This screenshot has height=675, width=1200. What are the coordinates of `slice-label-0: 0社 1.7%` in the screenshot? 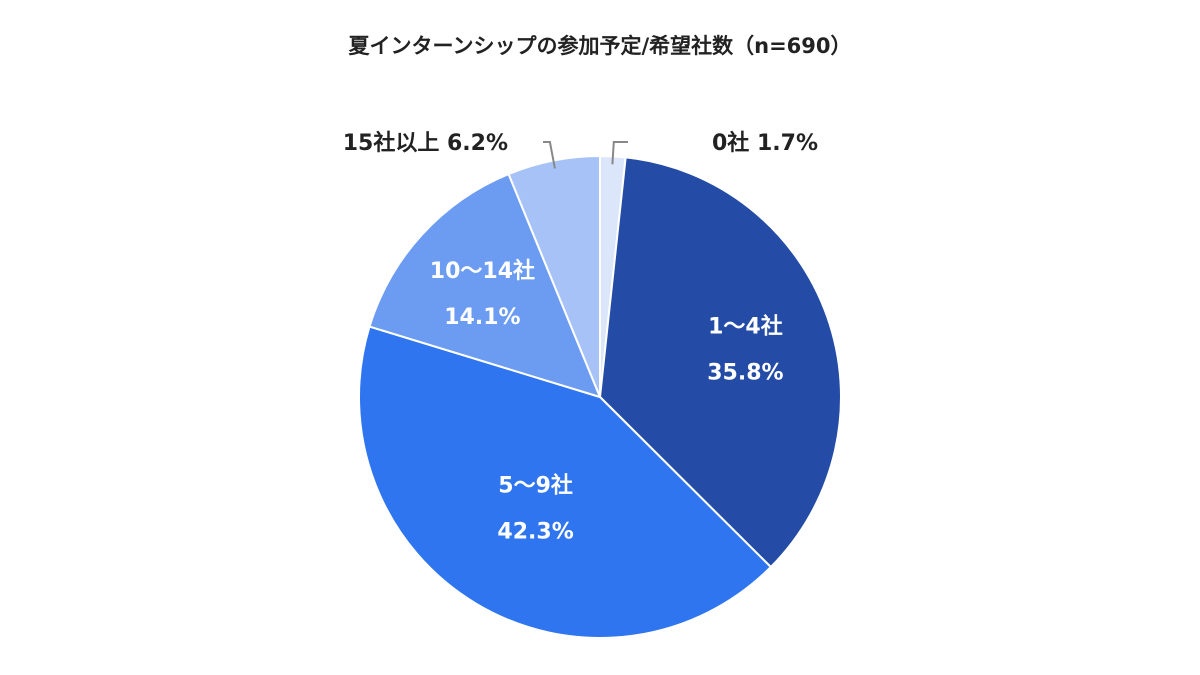 It's located at (765, 143).